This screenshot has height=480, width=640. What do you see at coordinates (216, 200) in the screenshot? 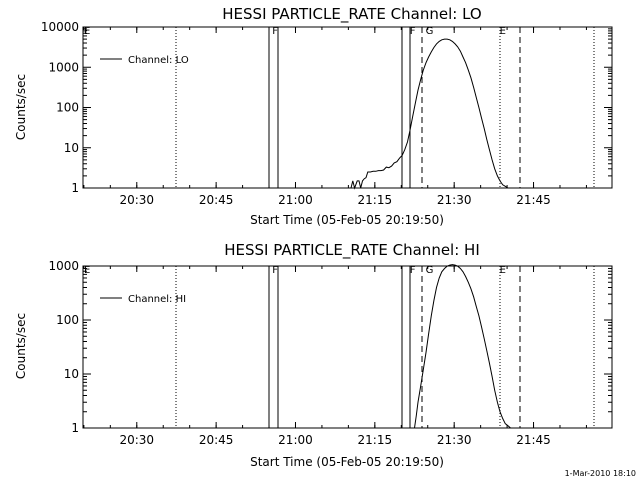
I see `lo-x-tick-label: 20:45` at bounding box center [216, 200].